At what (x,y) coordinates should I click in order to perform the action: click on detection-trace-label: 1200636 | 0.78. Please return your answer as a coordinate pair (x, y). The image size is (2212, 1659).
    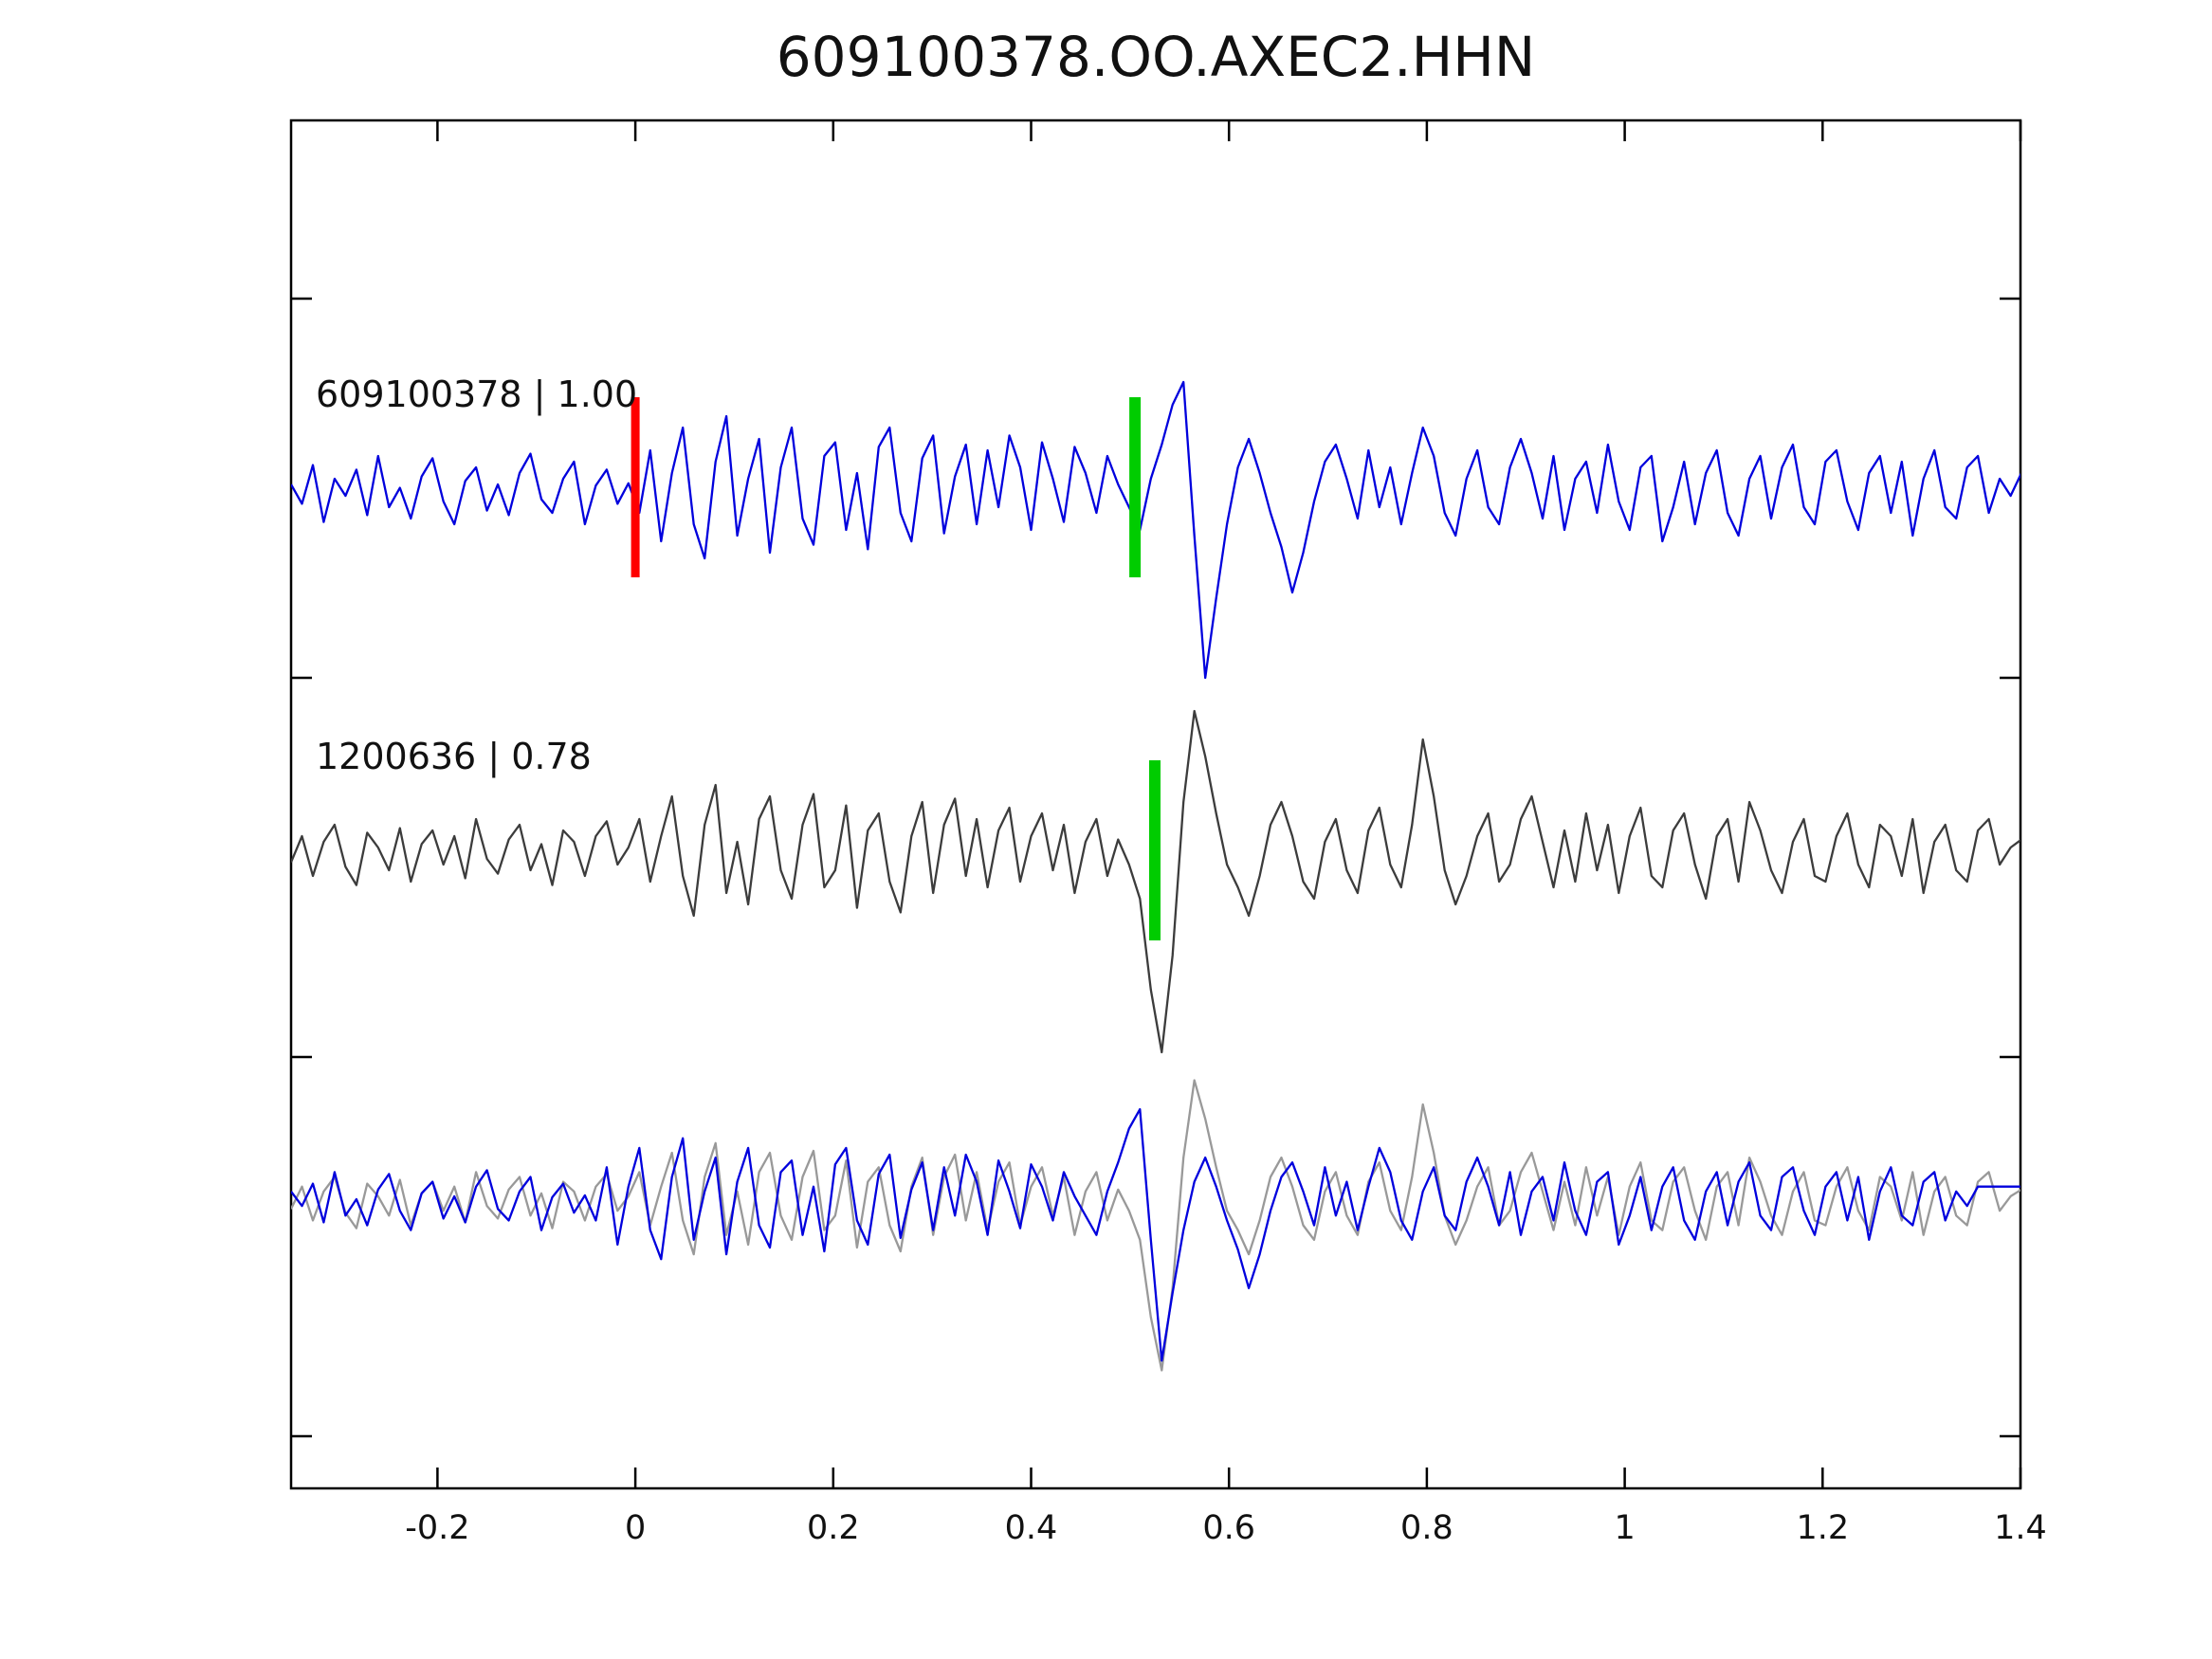
    Looking at the image, I should click on (454, 756).